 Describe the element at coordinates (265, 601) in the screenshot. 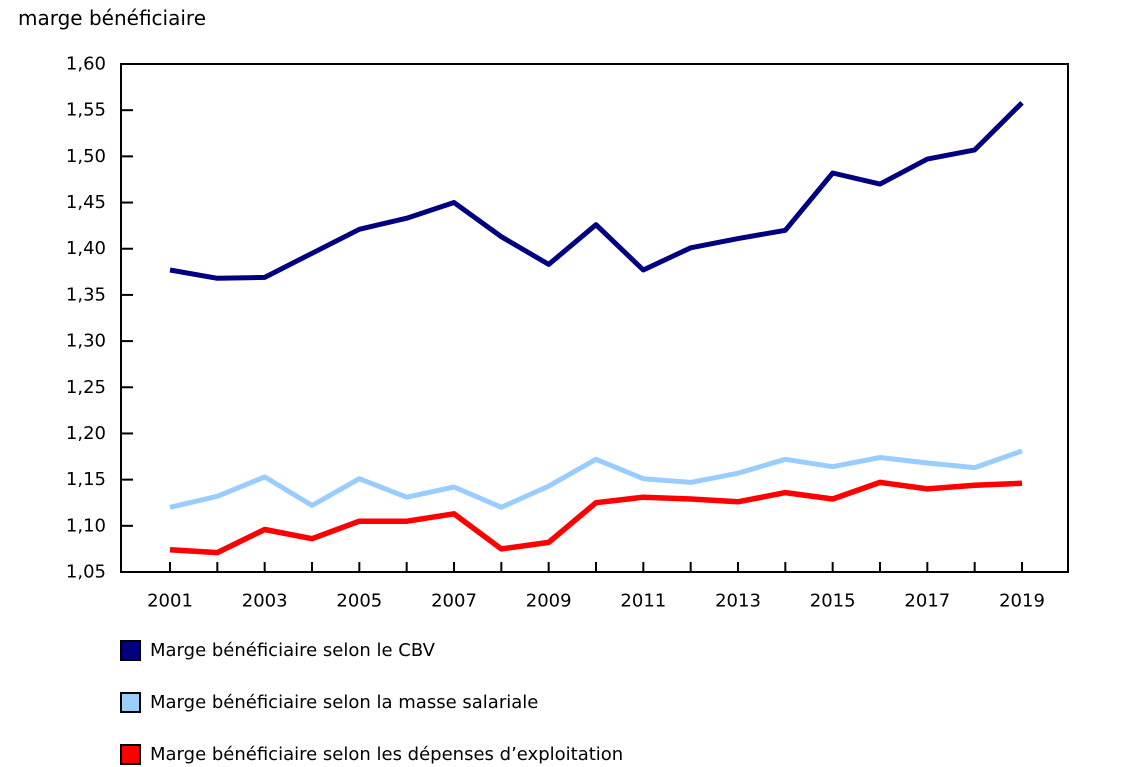

I see `x-axis-label: 2003` at that location.